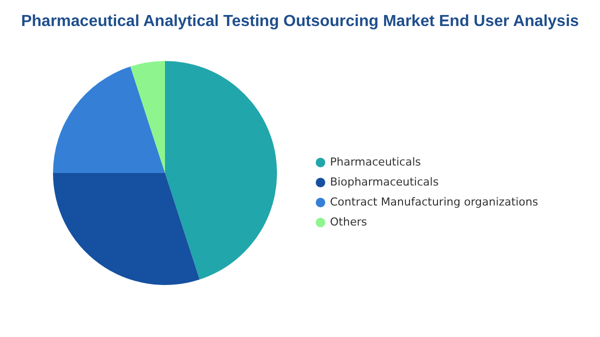  I want to click on legend-label: Others, so click(349, 222).